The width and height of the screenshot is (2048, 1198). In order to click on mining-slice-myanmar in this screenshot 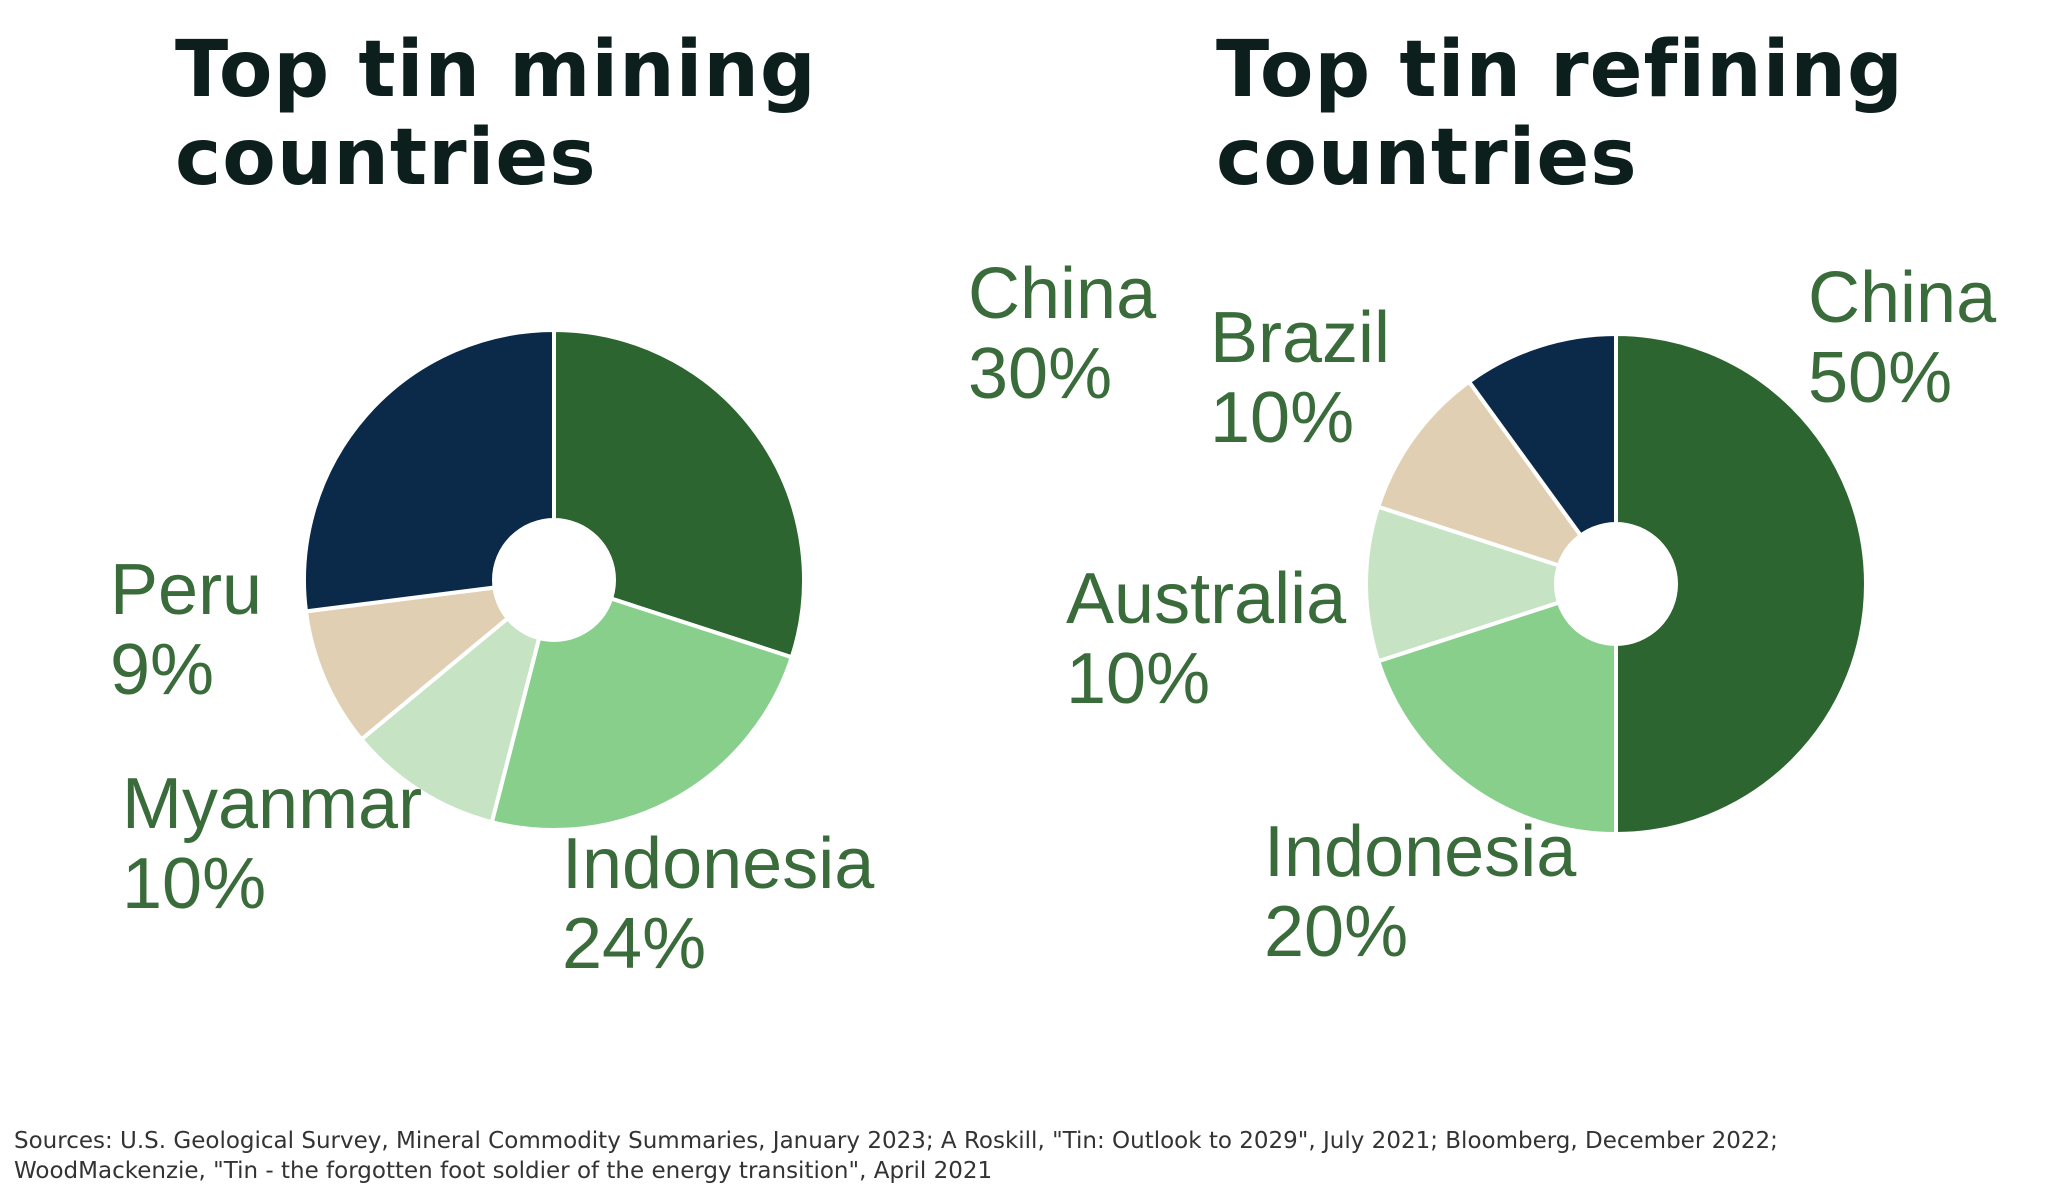, I will do `click(457, 701)`.